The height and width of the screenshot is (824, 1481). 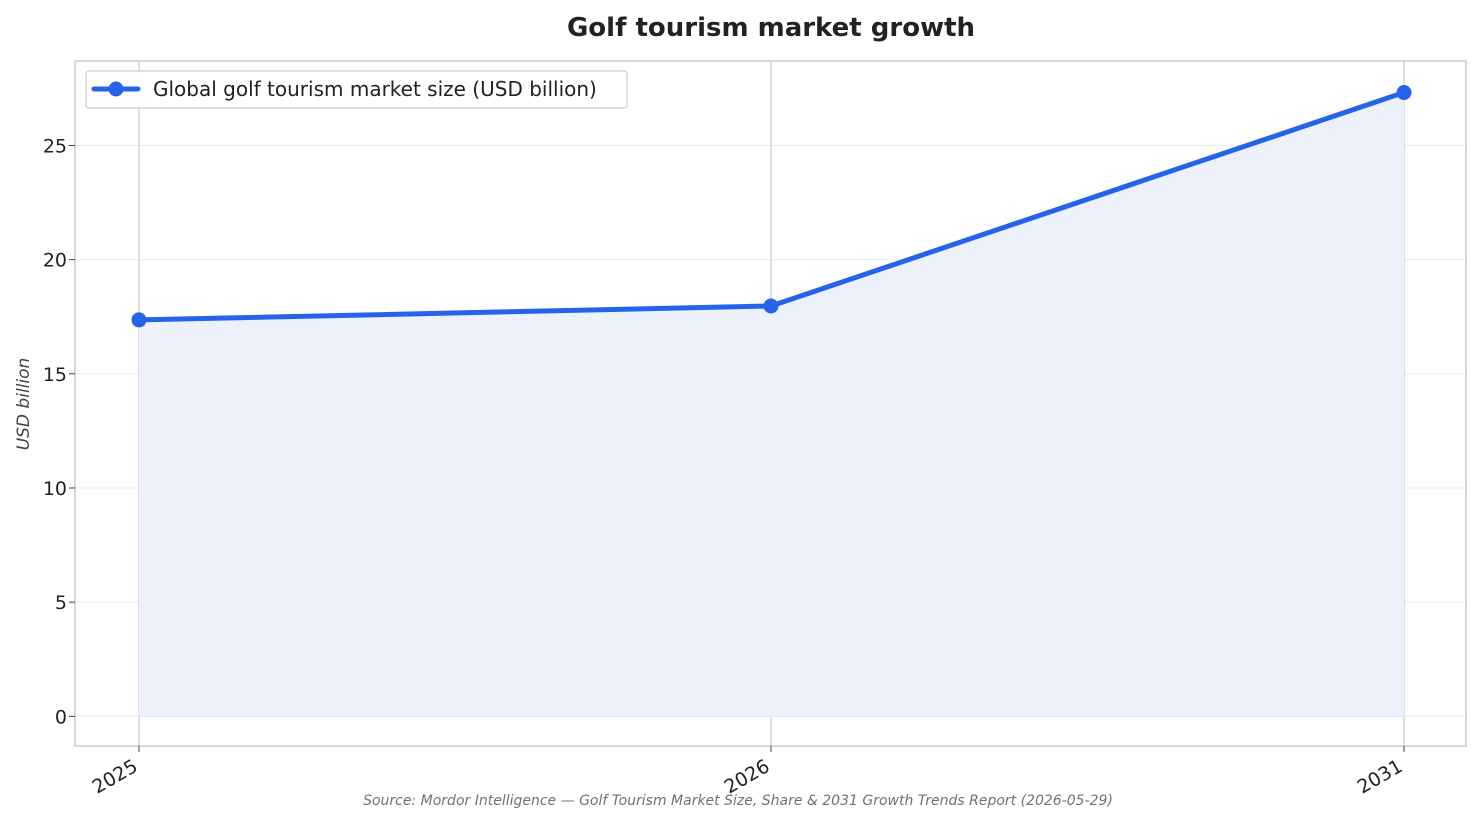 I want to click on y-tick-label: 0, so click(x=61, y=717).